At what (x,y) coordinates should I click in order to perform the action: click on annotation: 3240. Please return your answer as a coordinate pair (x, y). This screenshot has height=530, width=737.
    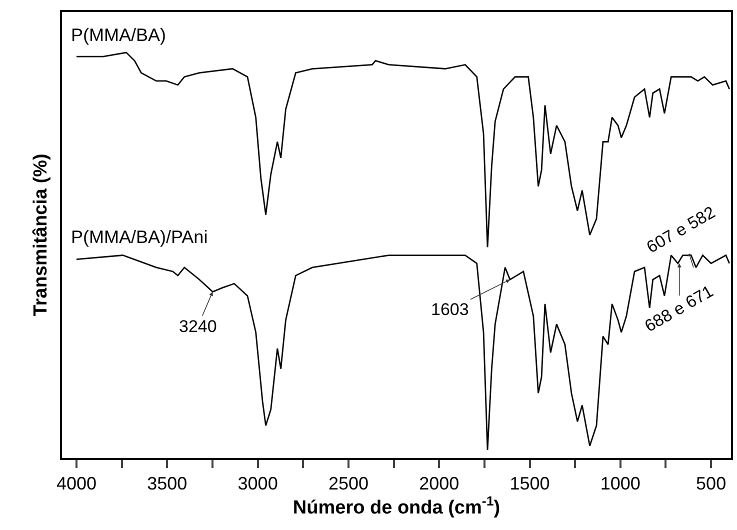
    Looking at the image, I should click on (198, 326).